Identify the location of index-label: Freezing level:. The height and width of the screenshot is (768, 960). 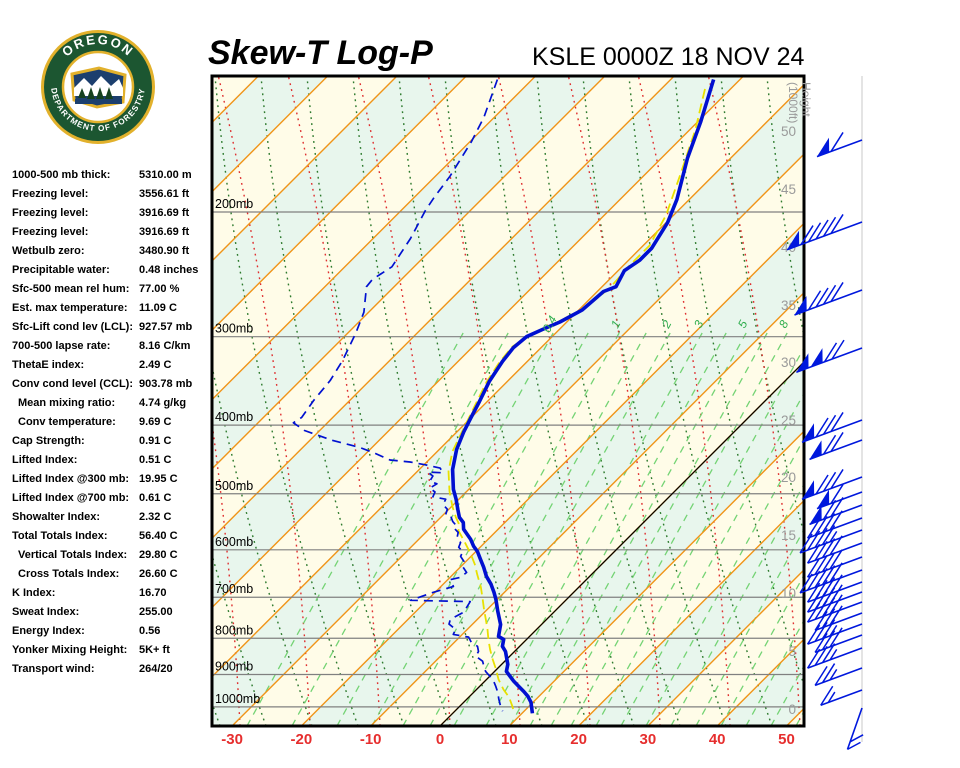
(50, 213).